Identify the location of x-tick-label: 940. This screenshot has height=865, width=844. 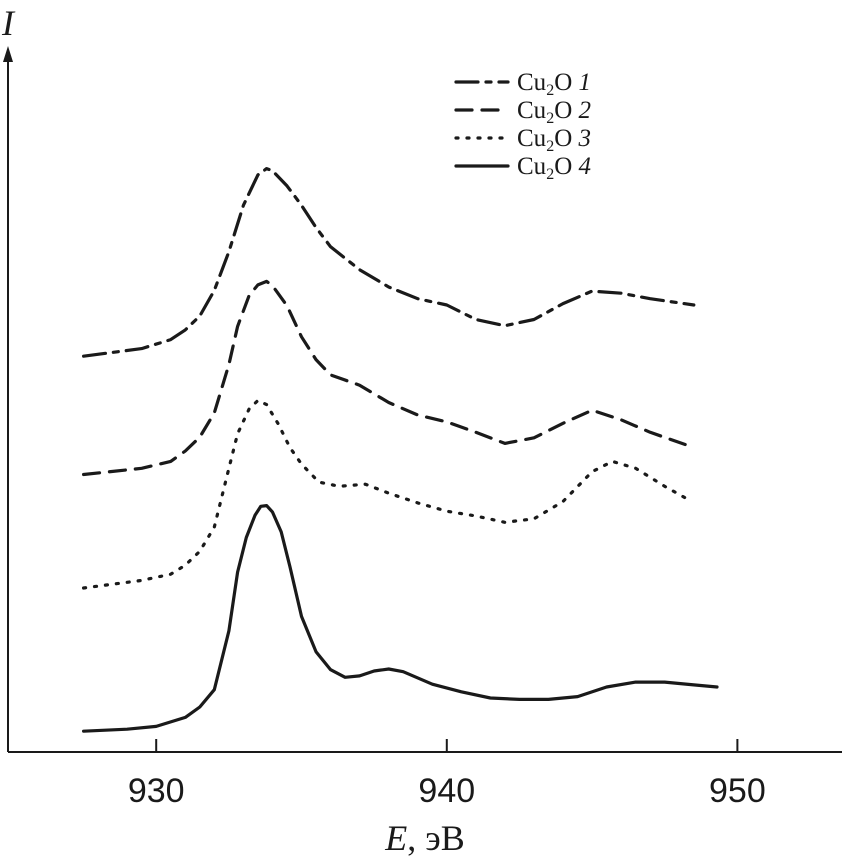
(446, 791).